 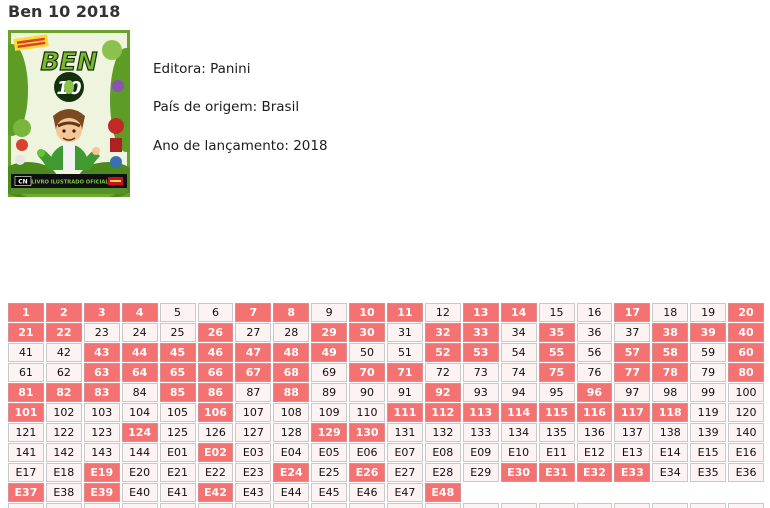 What do you see at coordinates (632, 432) in the screenshot?
I see `sticker-cell-137: 137` at bounding box center [632, 432].